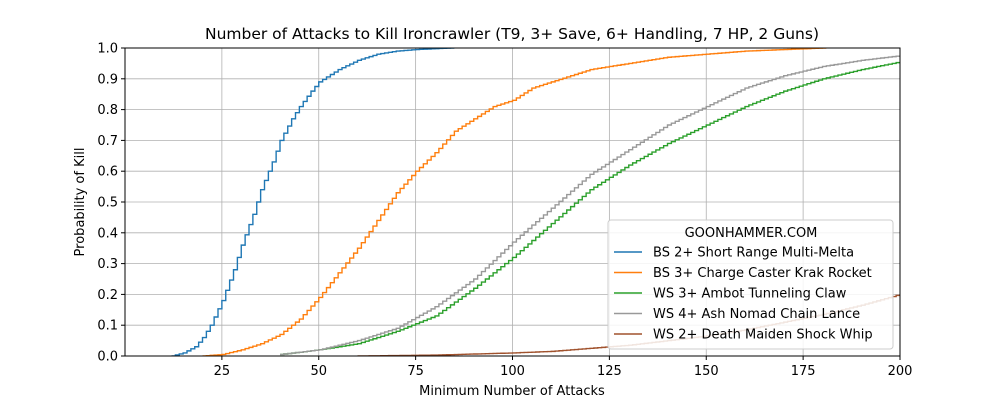 Image resolution: width=1000 pixels, height=400 pixels. I want to click on y-tick-label: 0.9, so click(107, 79).